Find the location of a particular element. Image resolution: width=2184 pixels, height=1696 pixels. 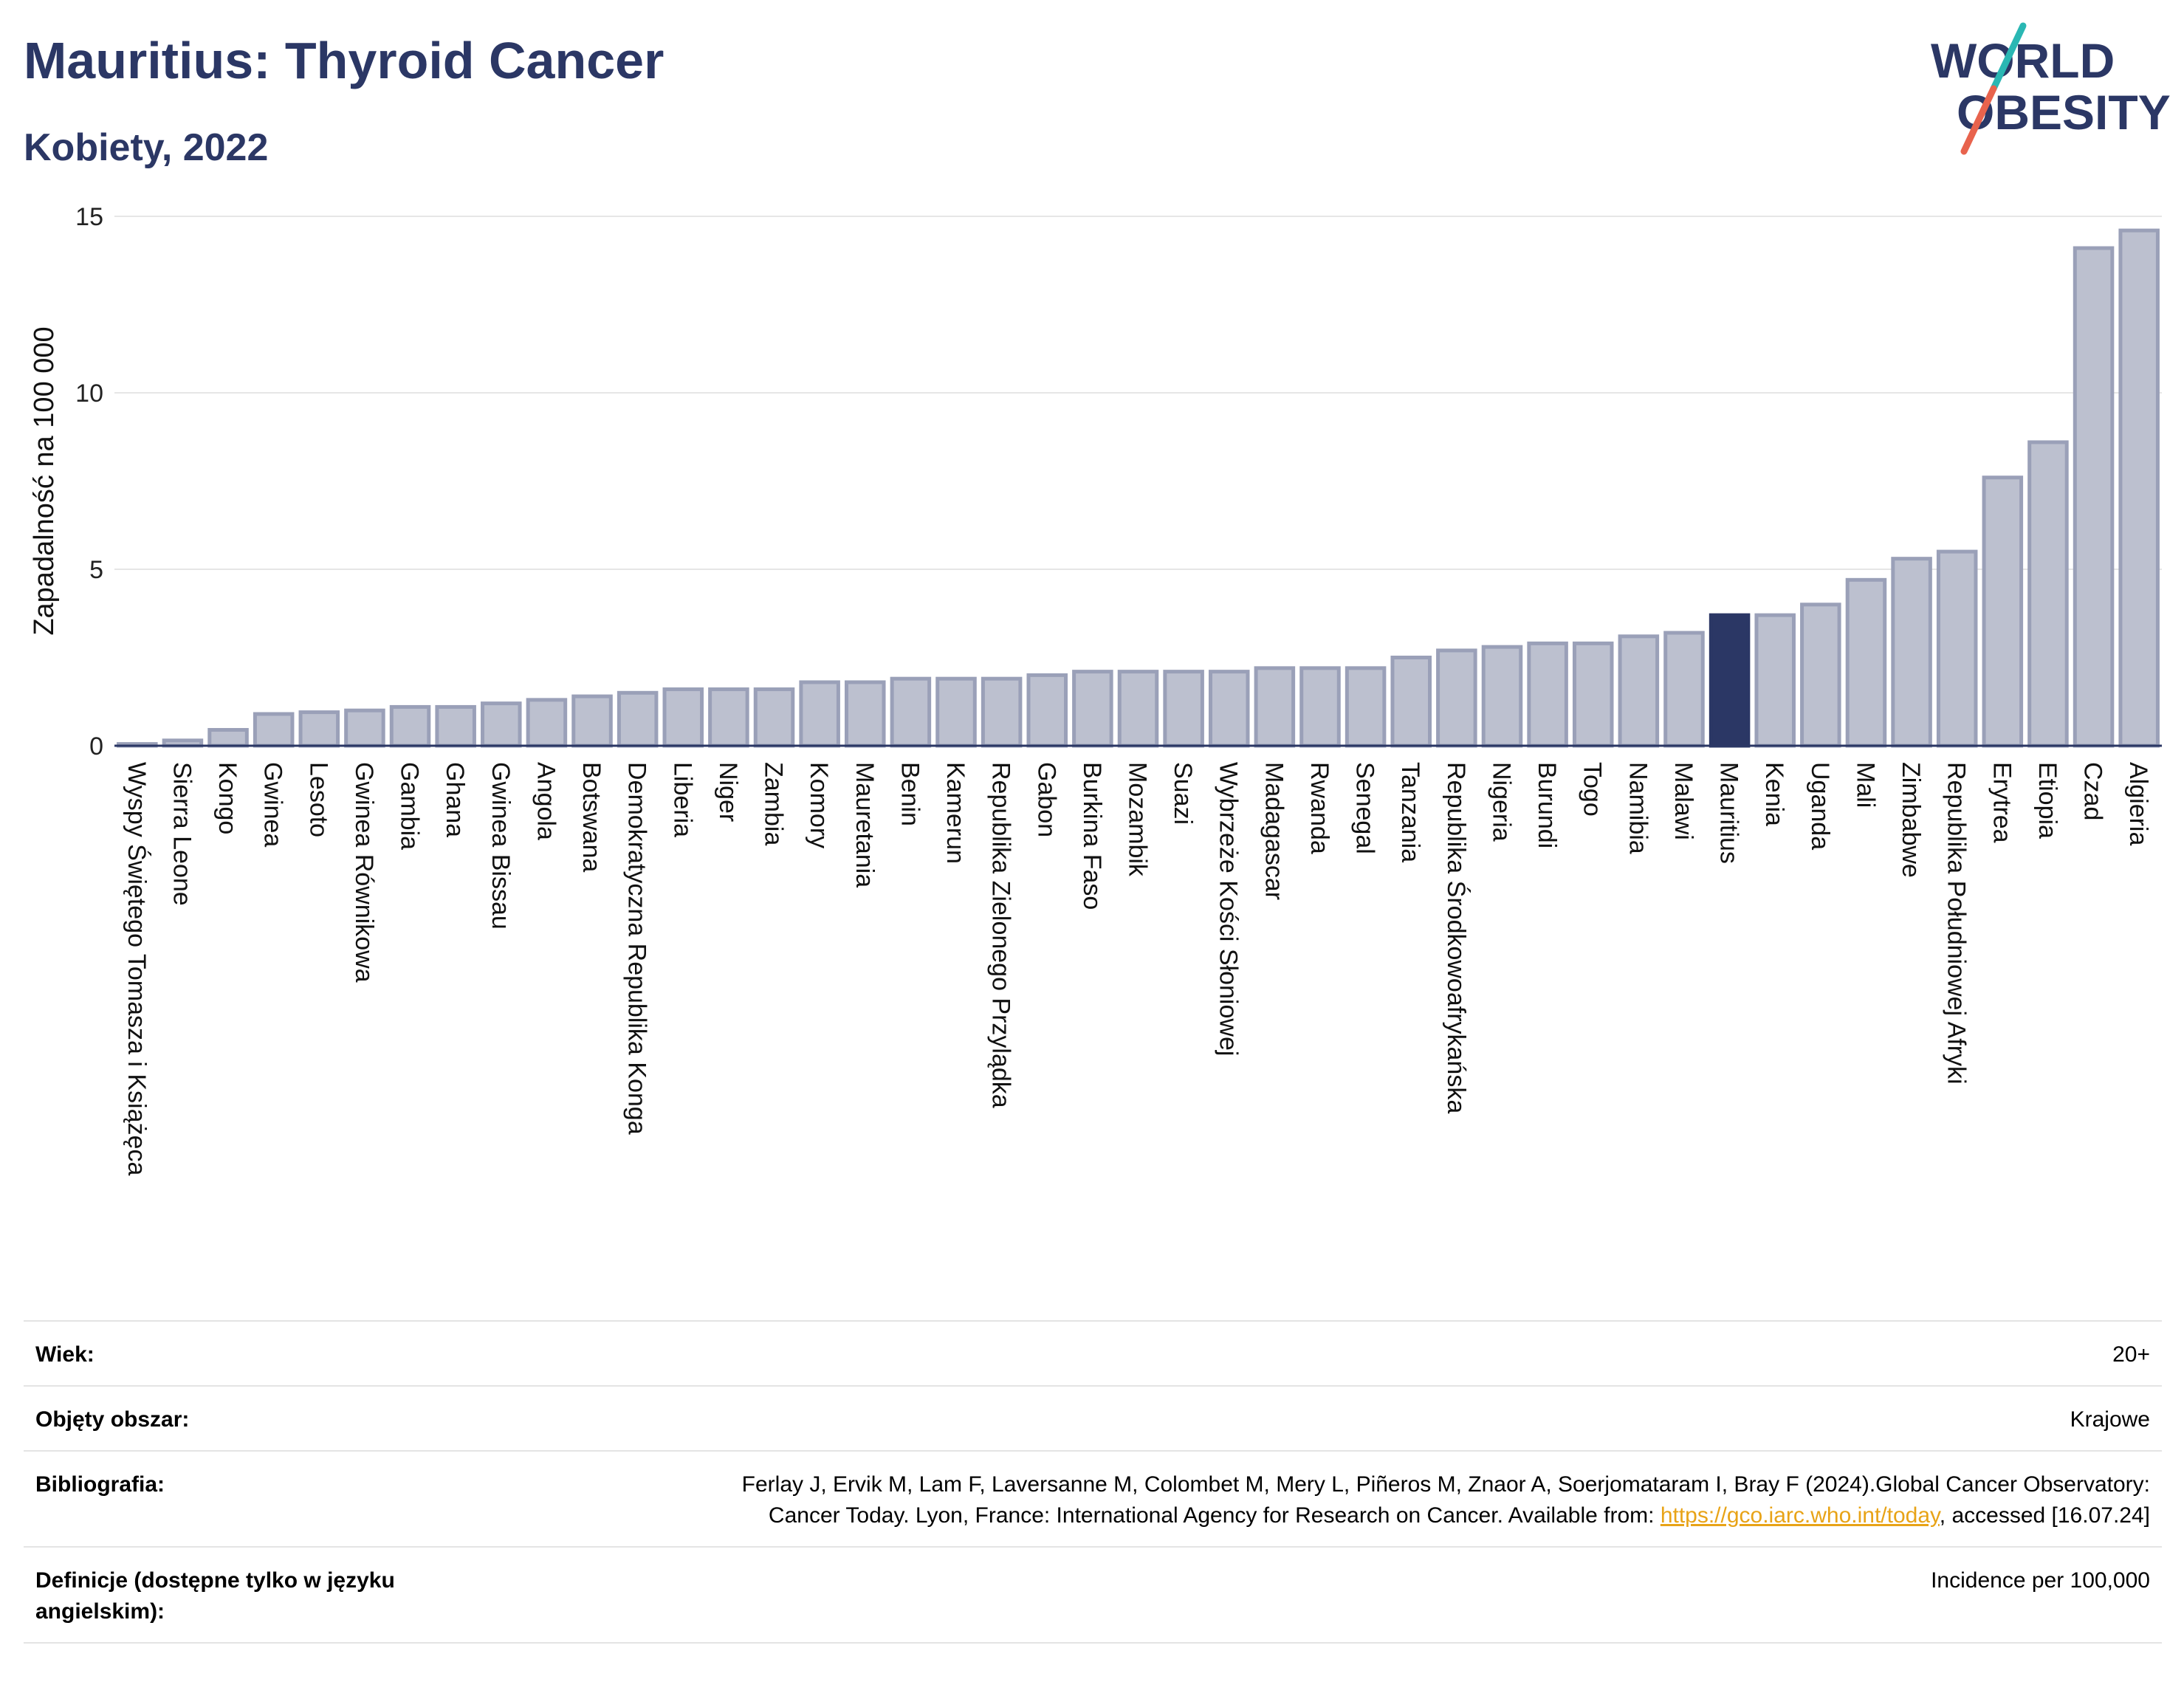

x-tick-label: Komory is located at coordinates (819, 805).